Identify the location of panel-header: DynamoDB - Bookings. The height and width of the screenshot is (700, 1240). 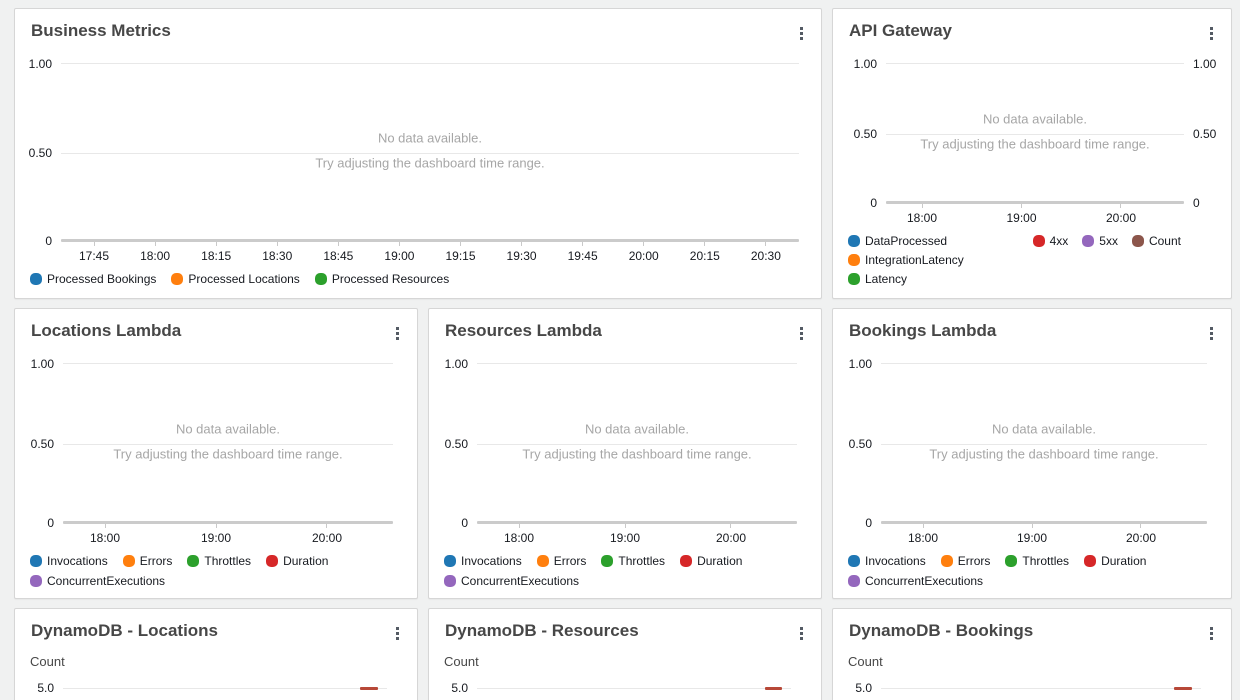
(1032, 627).